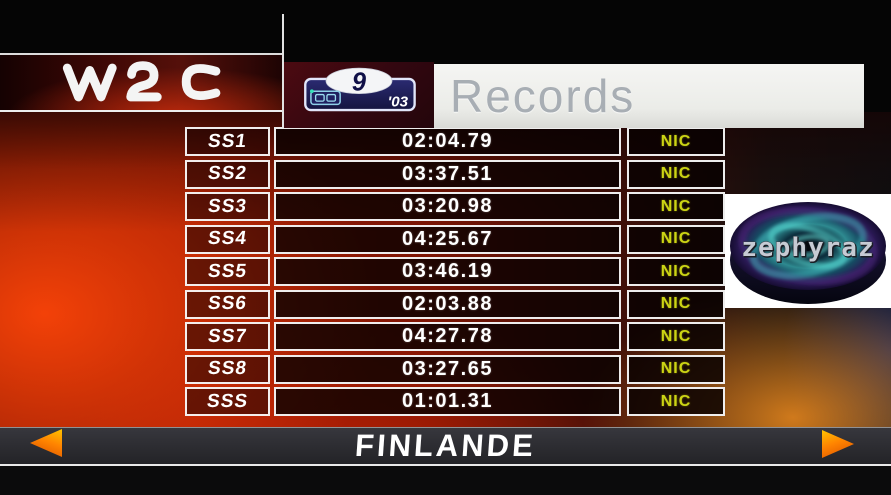  What do you see at coordinates (398, 101) in the screenshot?
I see `plate-year: '03` at bounding box center [398, 101].